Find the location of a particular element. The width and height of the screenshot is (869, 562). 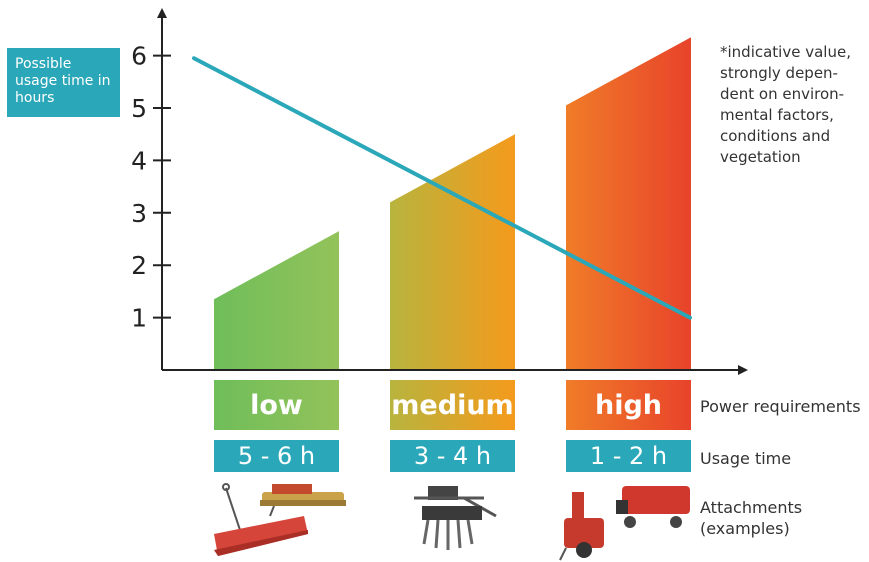

usage-time-low-label: 5 - 6 h is located at coordinates (276, 456).